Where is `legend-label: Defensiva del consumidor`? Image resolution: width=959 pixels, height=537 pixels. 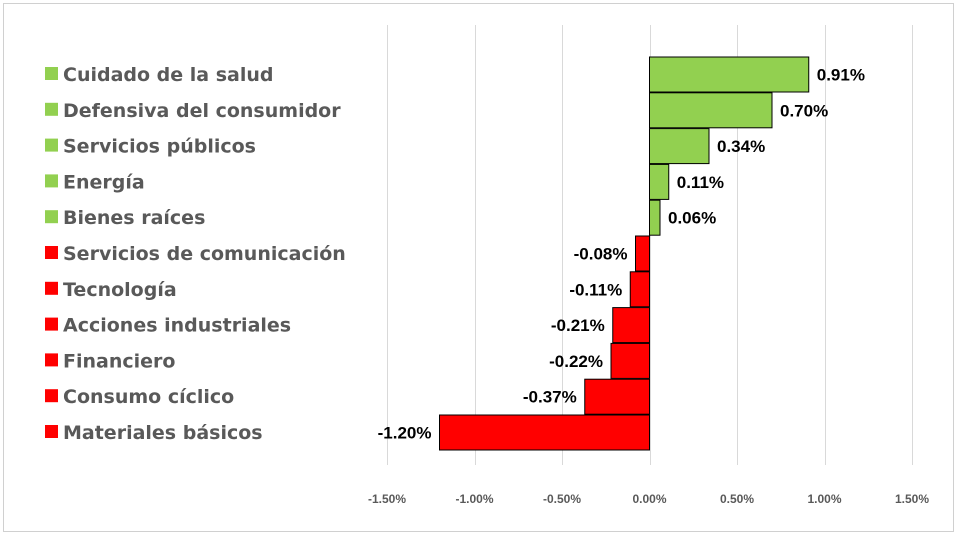
legend-label: Defensiva del consumidor is located at coordinates (202, 111).